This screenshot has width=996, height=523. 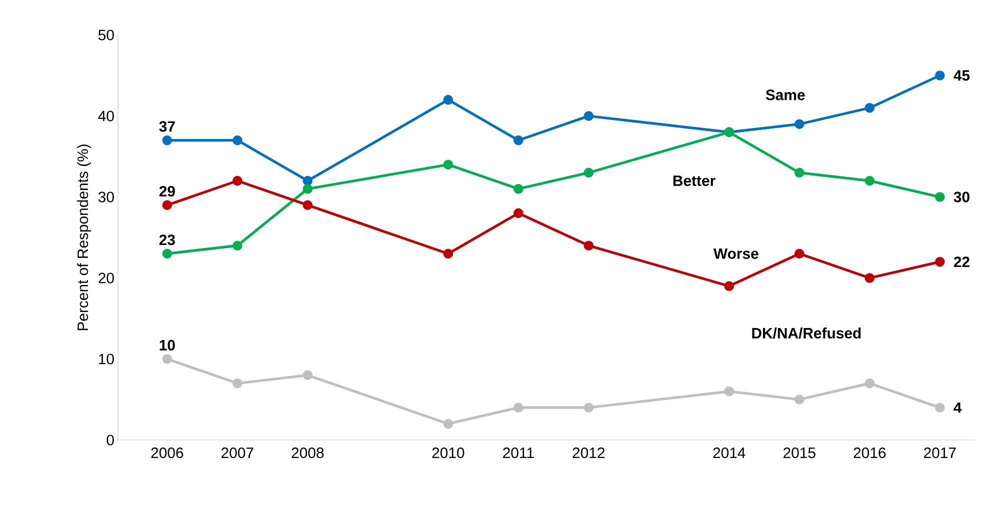 What do you see at coordinates (106, 278) in the screenshot?
I see `y-tick-label: 20` at bounding box center [106, 278].